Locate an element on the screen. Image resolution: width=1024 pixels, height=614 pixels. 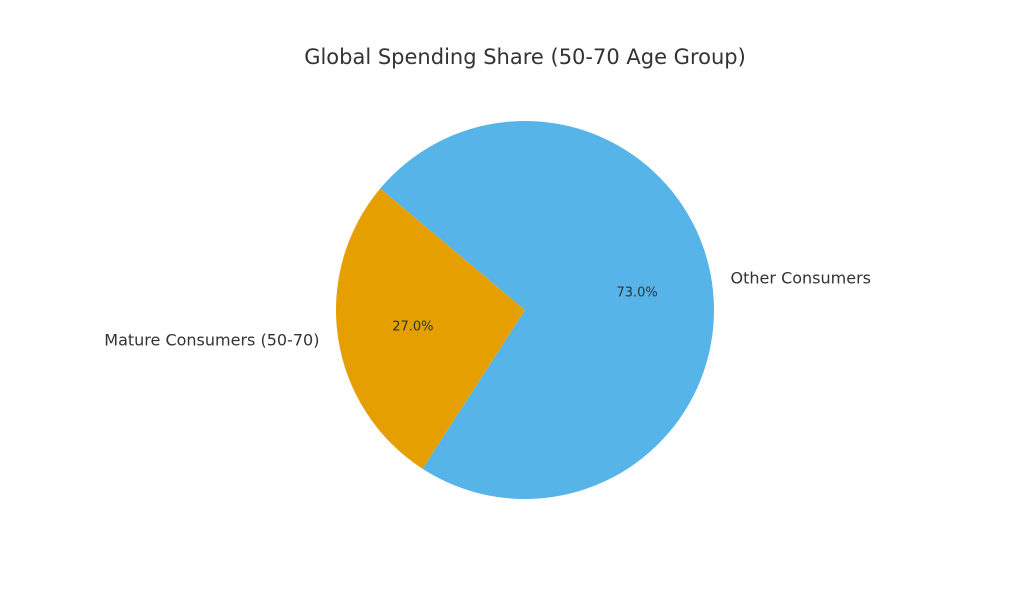
pie-slice is located at coordinates (430, 328).